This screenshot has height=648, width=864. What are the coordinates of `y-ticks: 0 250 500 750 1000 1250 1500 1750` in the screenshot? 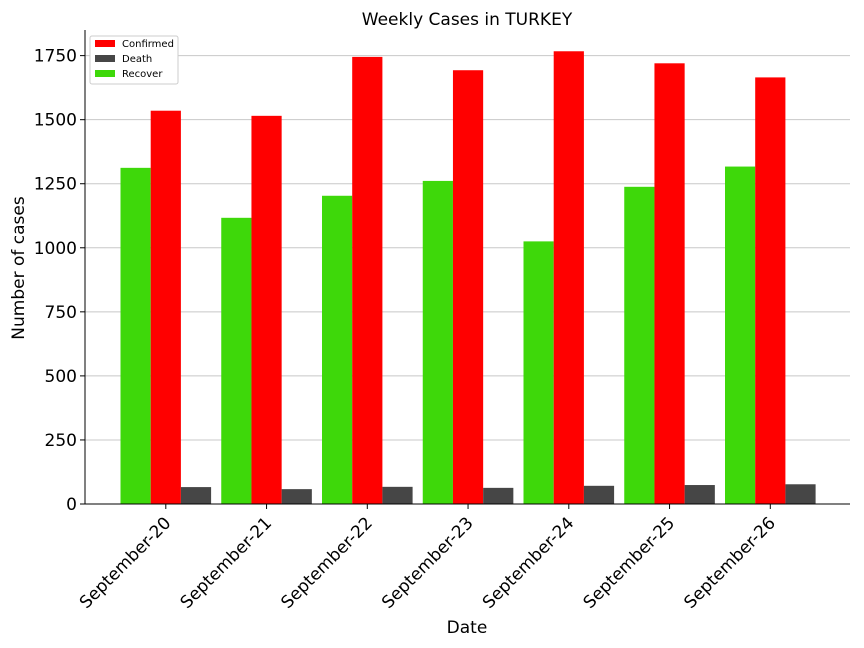 It's located at (59, 281).